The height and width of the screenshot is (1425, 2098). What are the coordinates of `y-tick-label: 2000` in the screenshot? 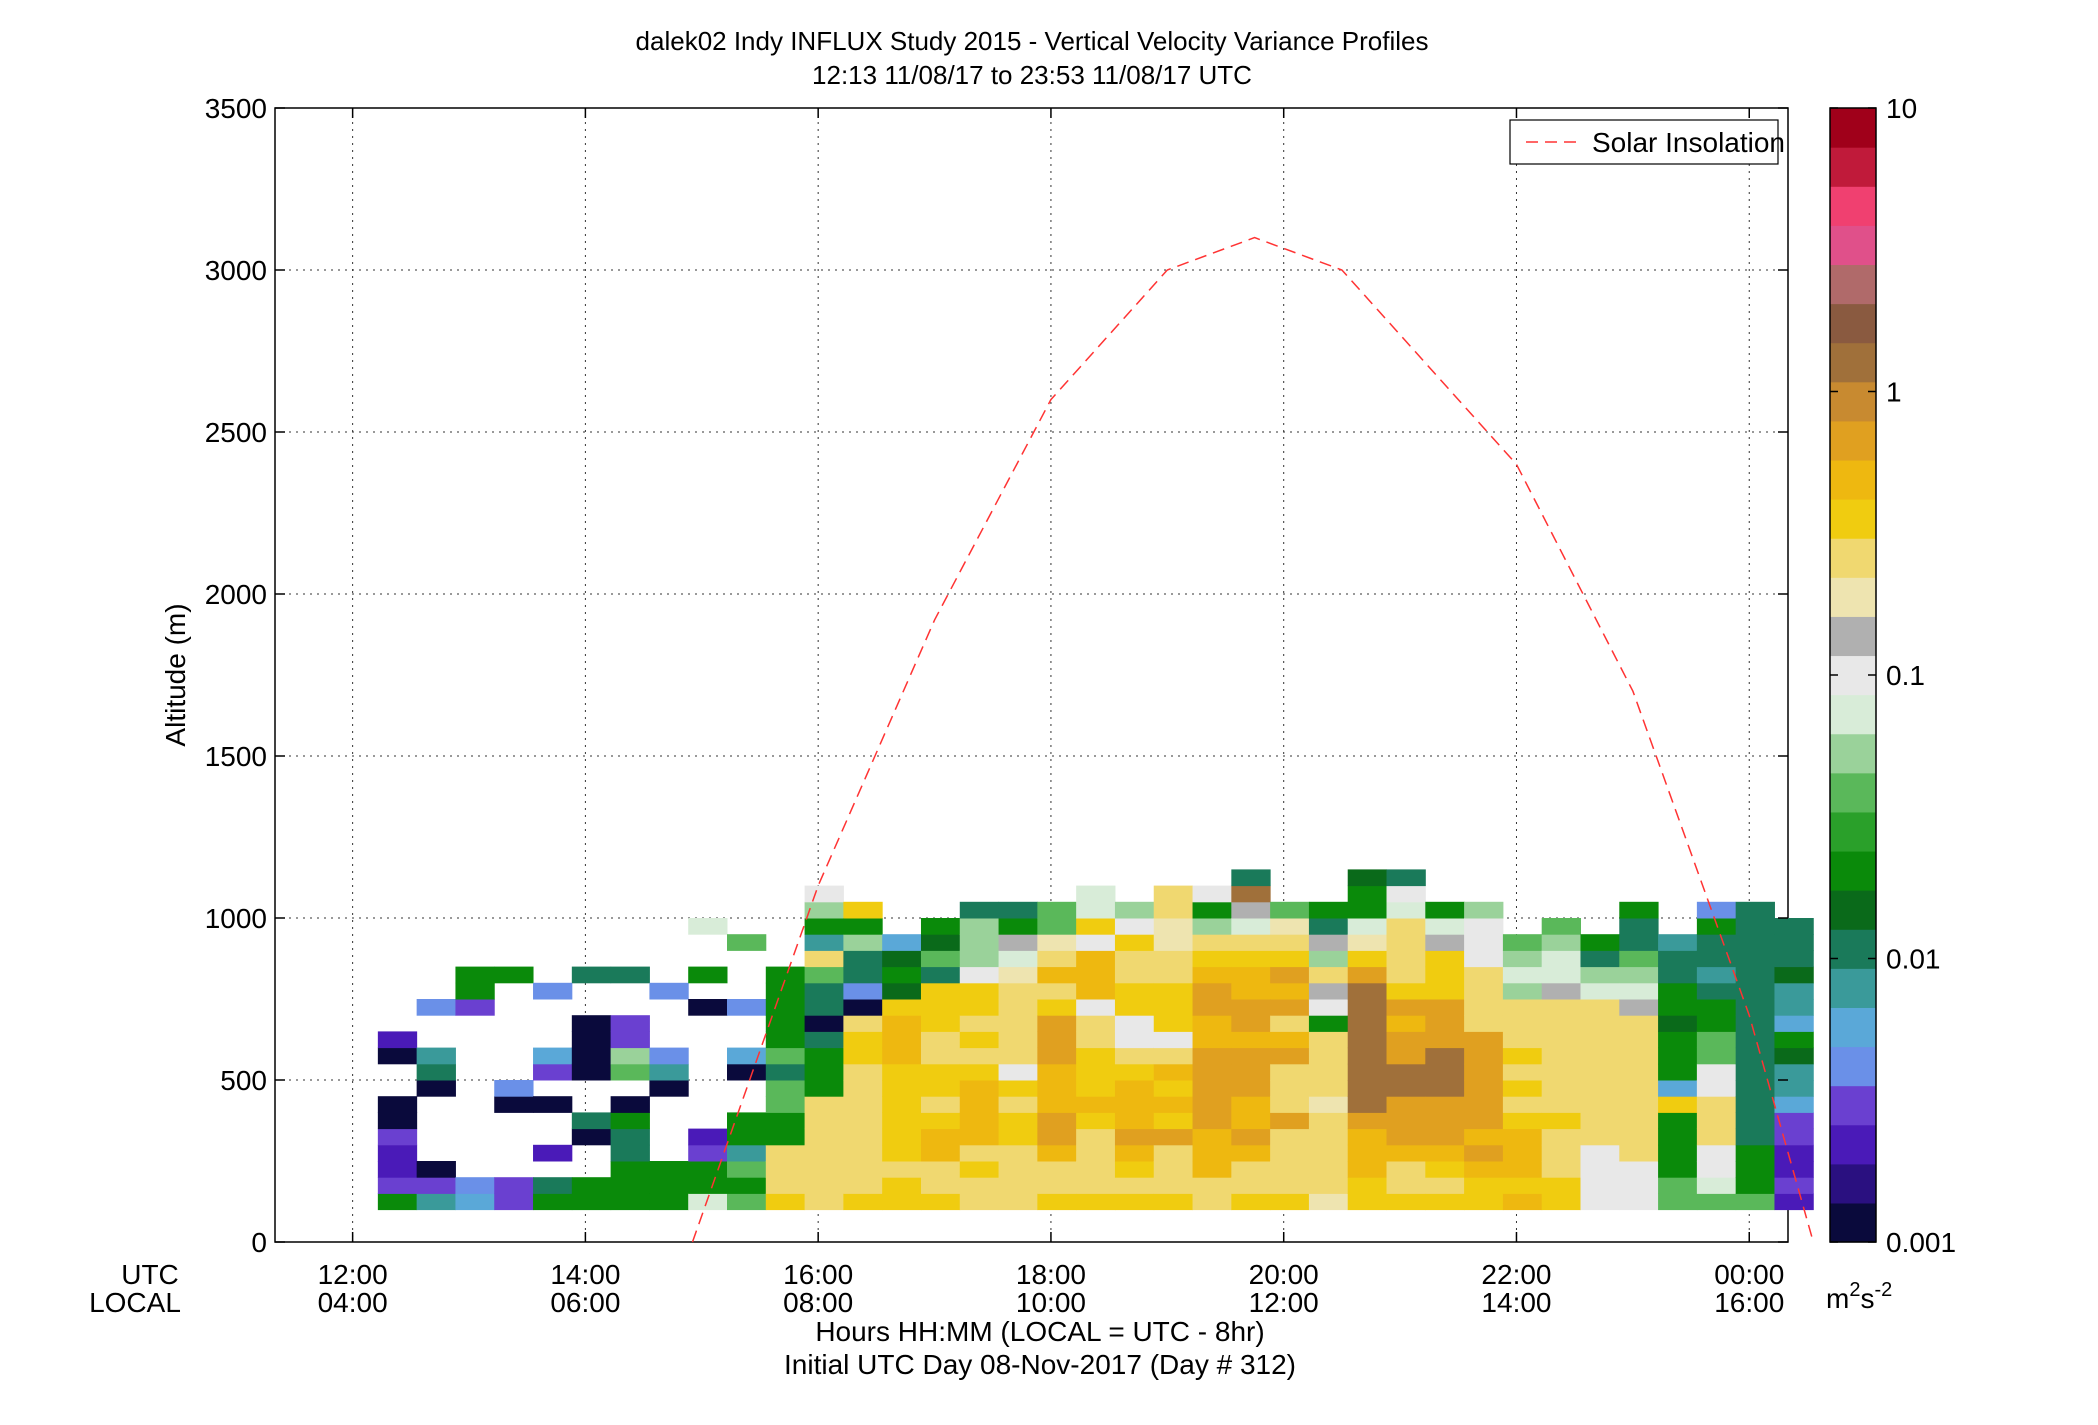 It's located at (236, 594).